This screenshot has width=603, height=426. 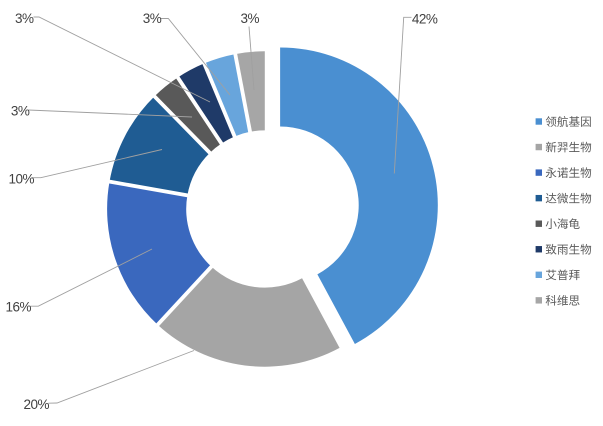 I want to click on svg-text: 20%, so click(x=37, y=404).